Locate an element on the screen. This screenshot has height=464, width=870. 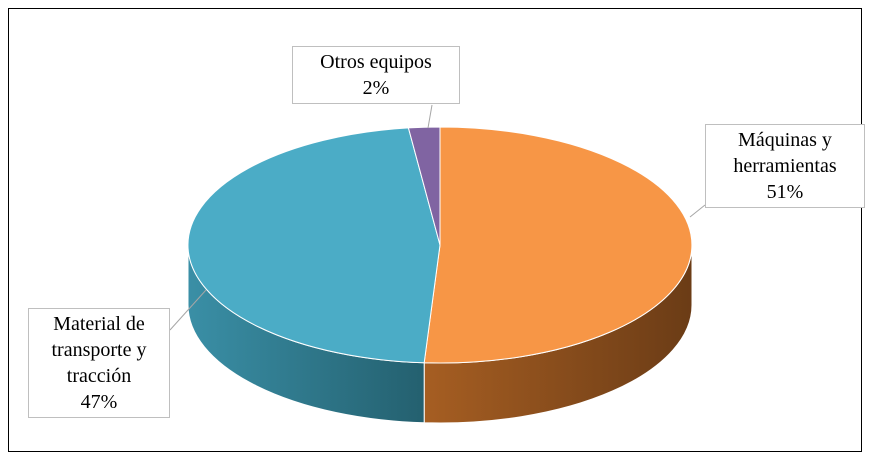
value-label: 2% is located at coordinates (376, 88).